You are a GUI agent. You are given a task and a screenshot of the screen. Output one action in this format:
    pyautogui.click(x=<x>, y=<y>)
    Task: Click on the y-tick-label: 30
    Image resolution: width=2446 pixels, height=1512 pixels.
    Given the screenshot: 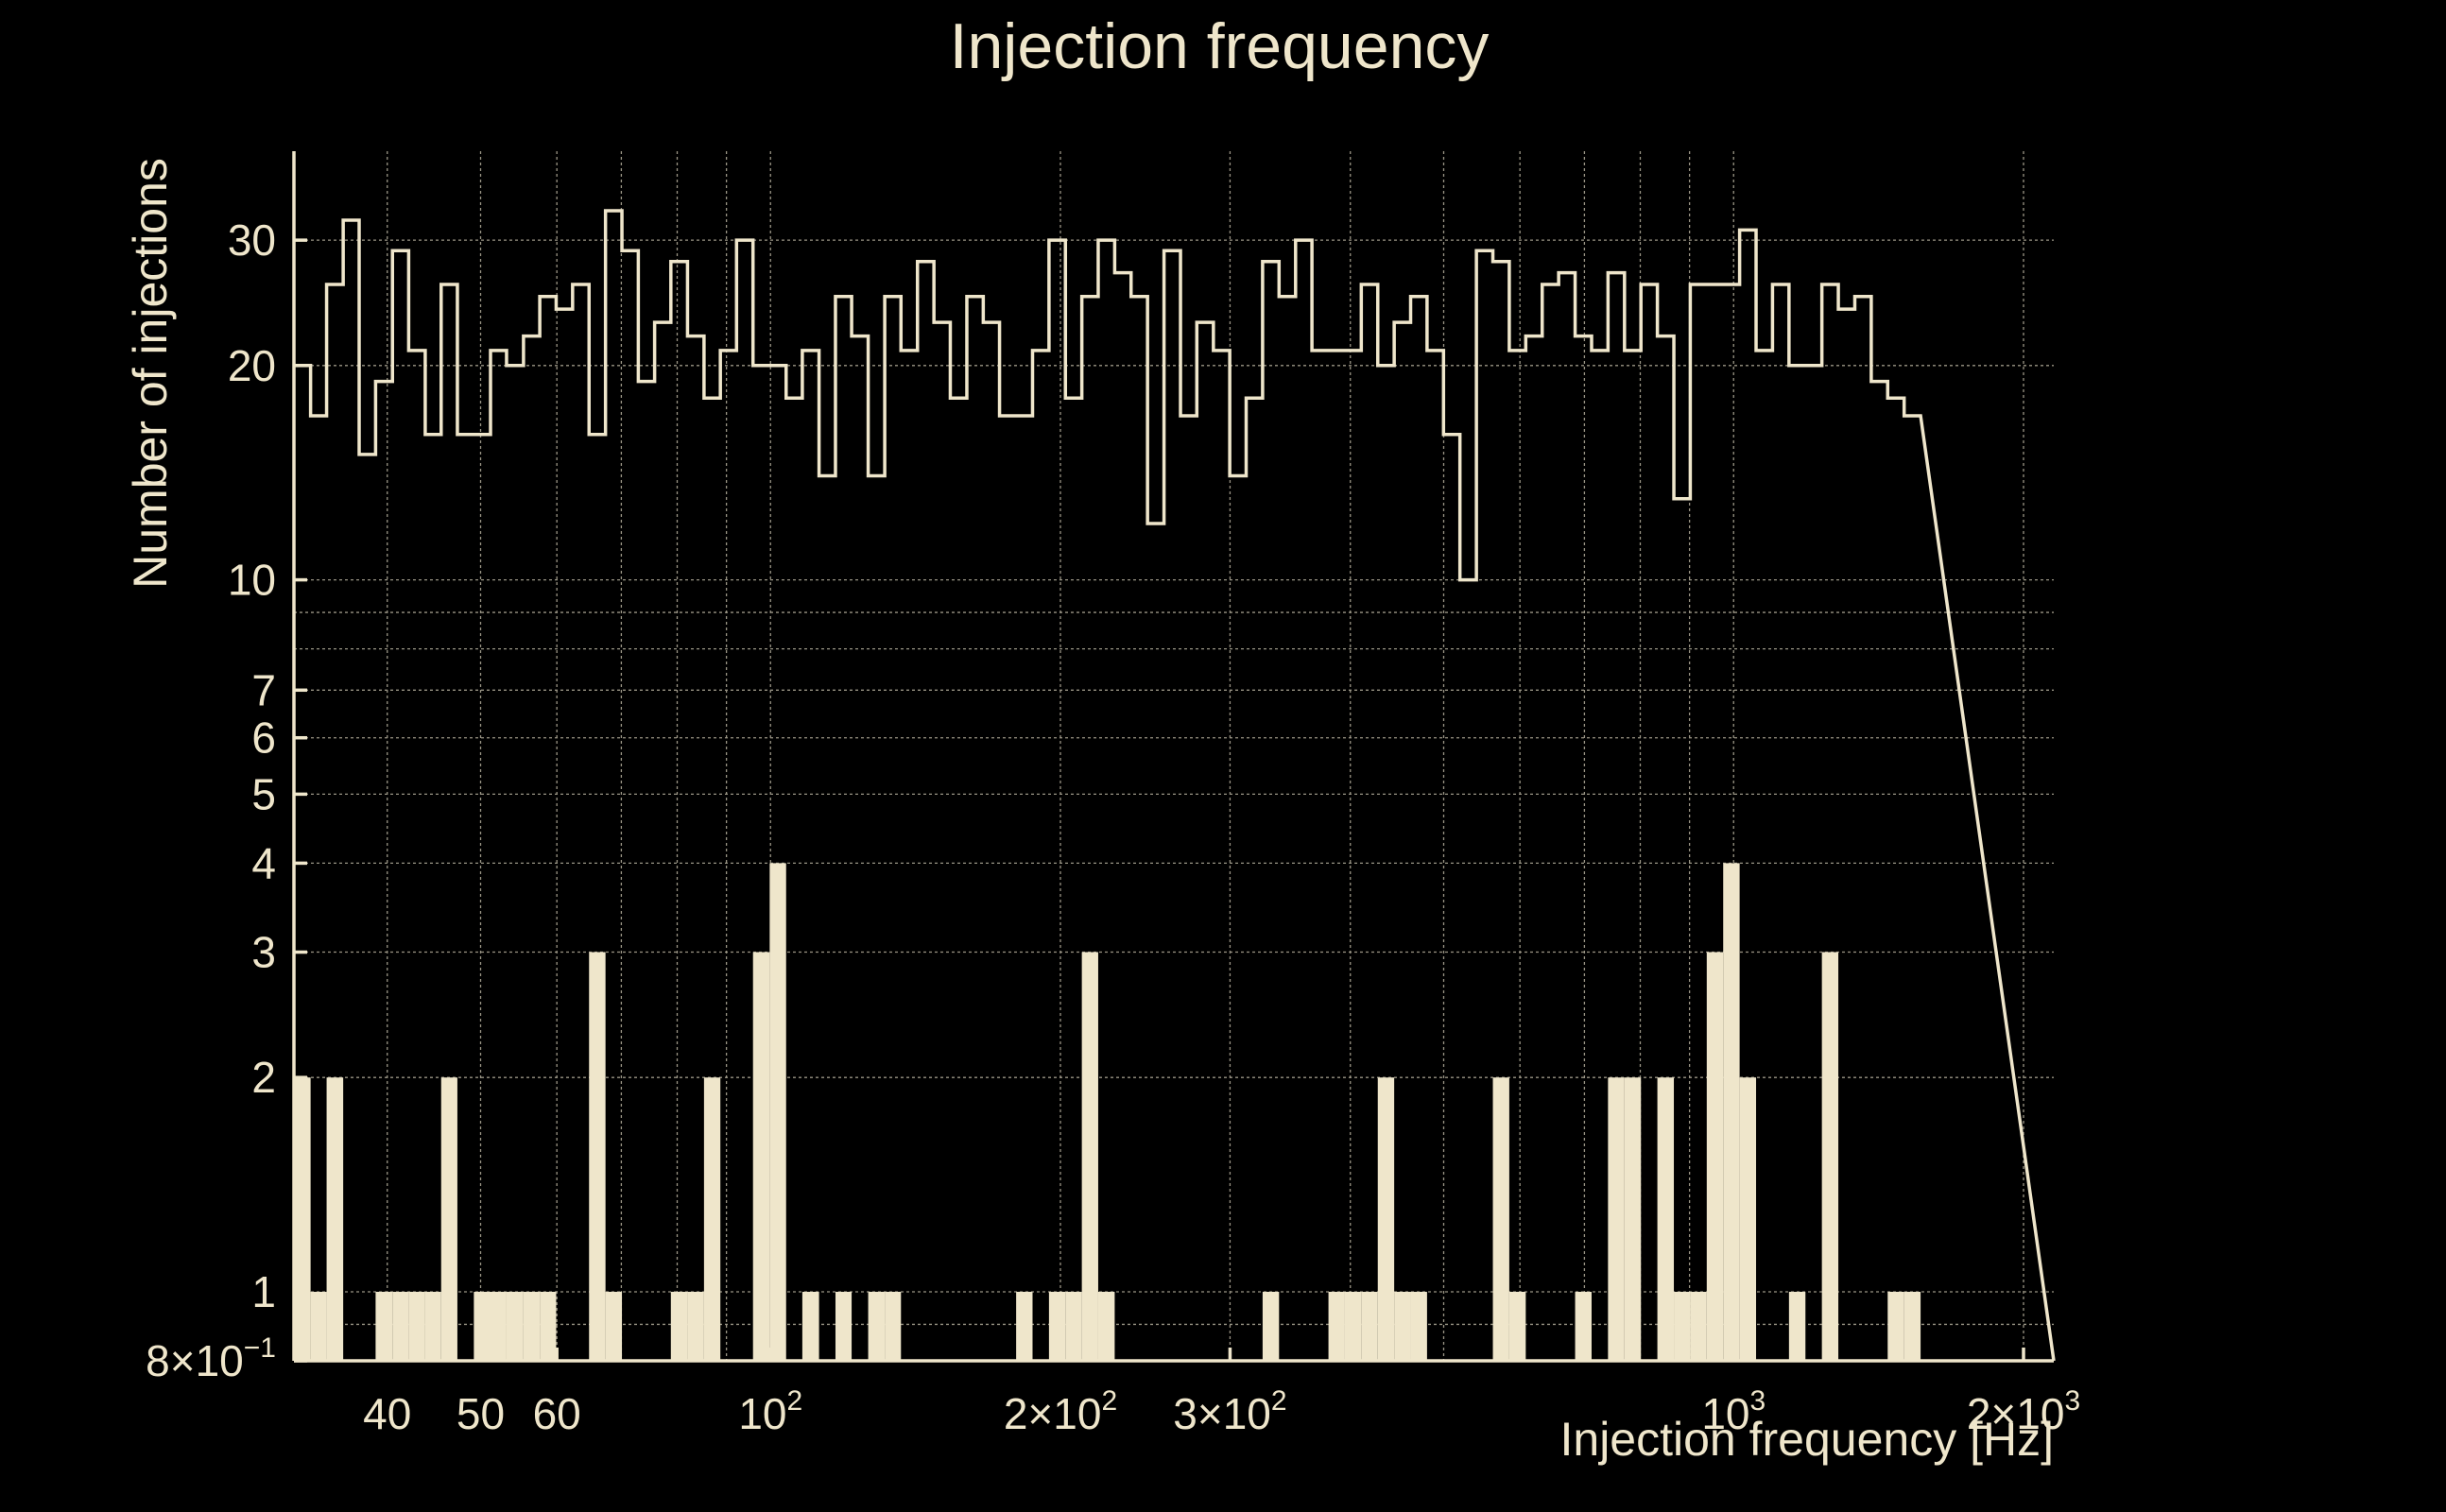 What is the action you would take?
    pyautogui.click(x=252, y=240)
    